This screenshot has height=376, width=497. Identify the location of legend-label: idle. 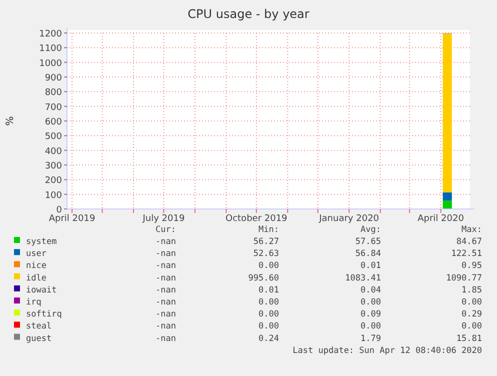
(36, 278).